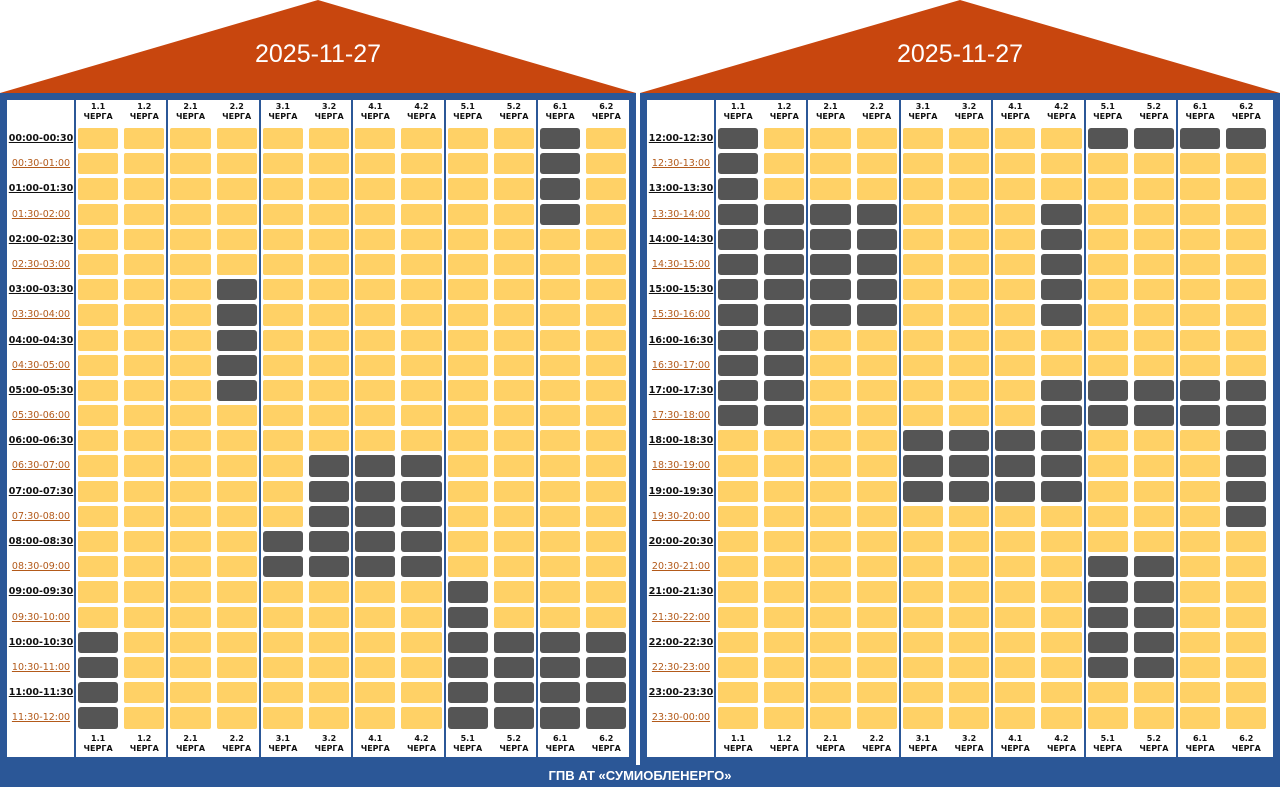  I want to click on time-slot-label: 17:30-18:00, so click(681, 416).